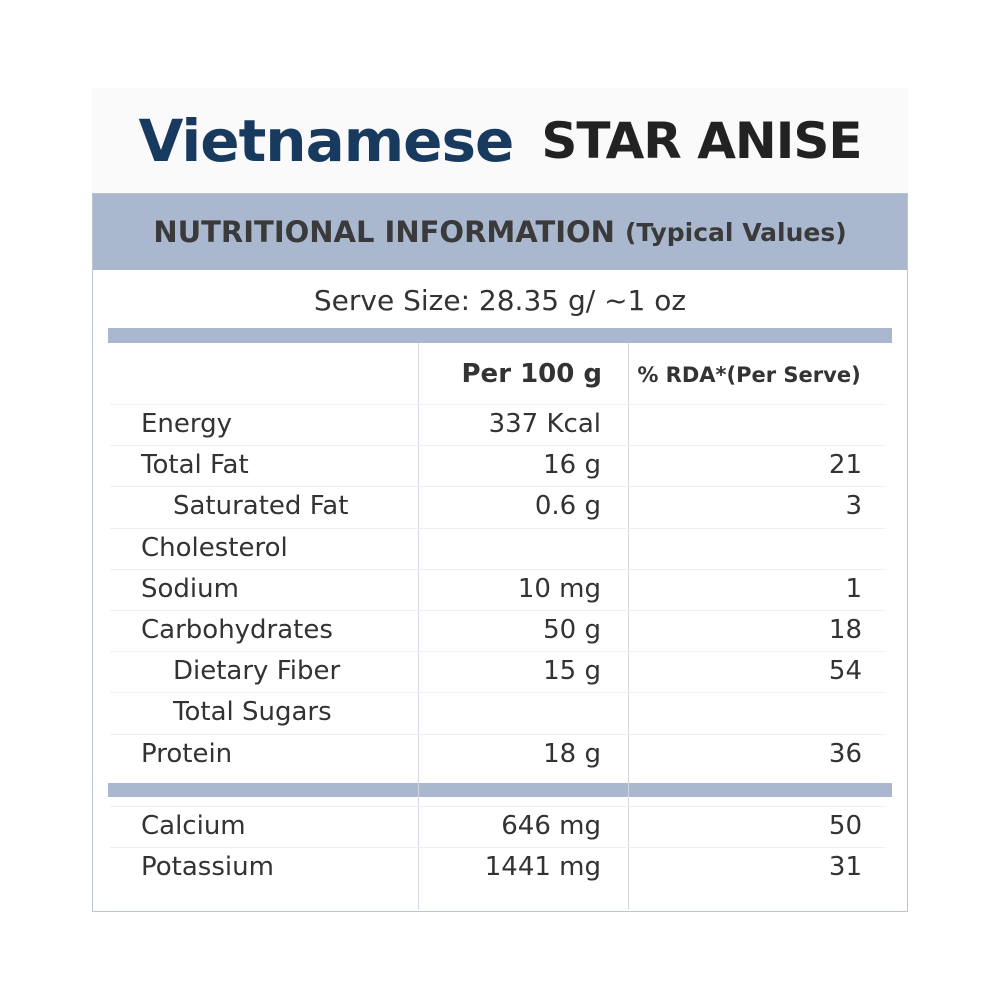 The width and height of the screenshot is (1000, 1000). I want to click on per-100g: 50 g, so click(572, 630).